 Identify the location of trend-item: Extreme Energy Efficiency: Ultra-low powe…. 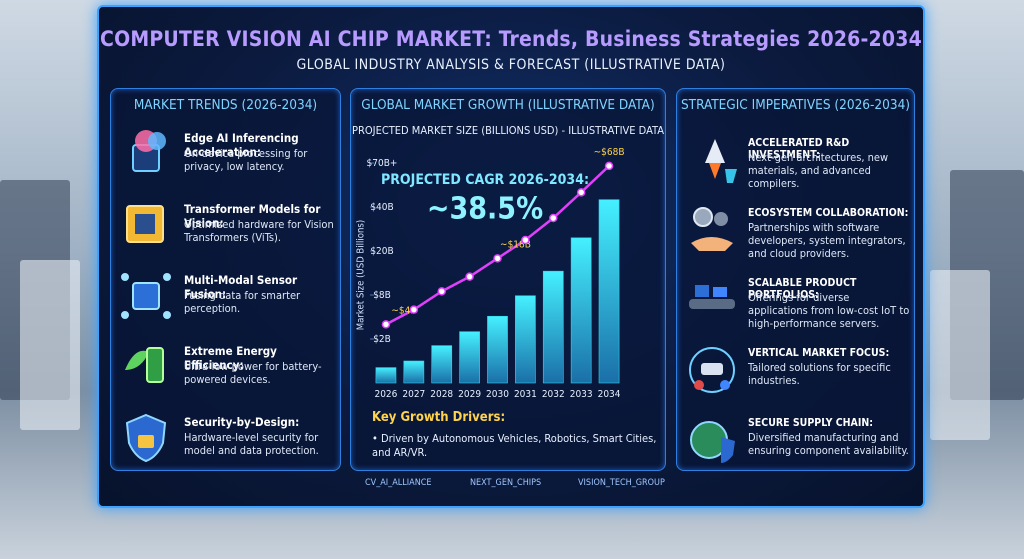
(225, 370).